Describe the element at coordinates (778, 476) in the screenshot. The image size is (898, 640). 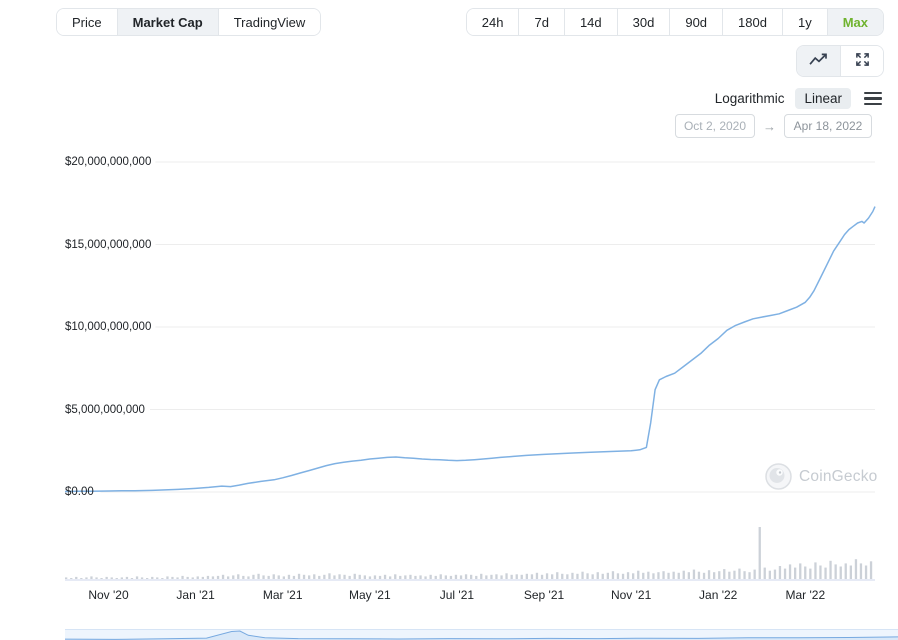
I see `coingecko-logo-icon` at that location.